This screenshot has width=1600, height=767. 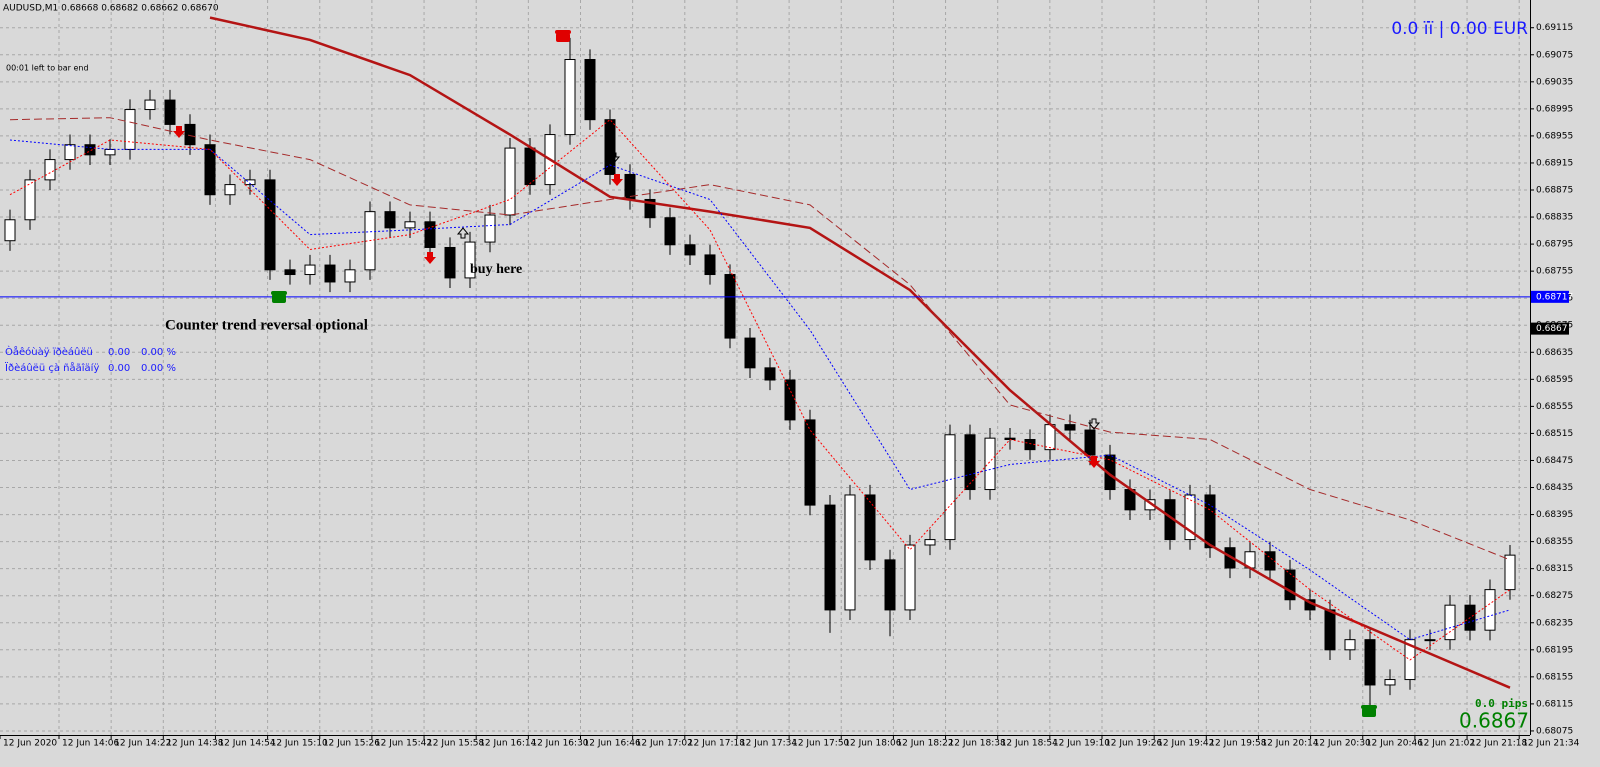 What do you see at coordinates (507, 744) in the screenshot?
I see `x-tick-label: 12 Jun 16:14` at bounding box center [507, 744].